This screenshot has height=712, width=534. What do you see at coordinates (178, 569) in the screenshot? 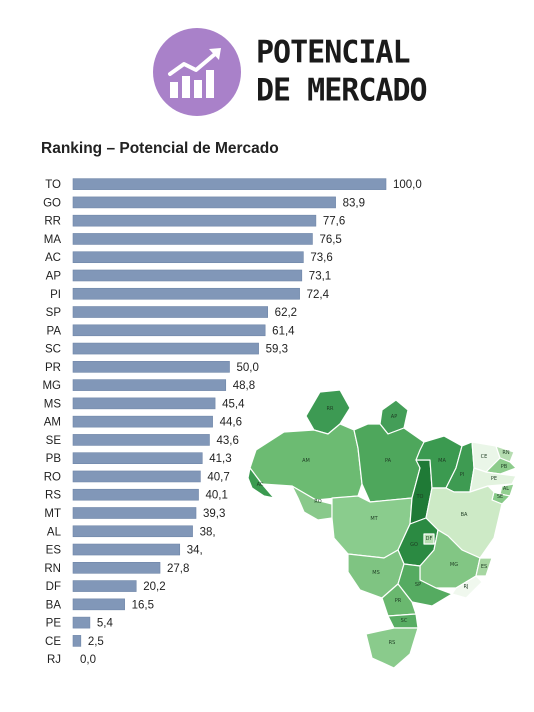
I see `value-label-rn: 27,8` at bounding box center [178, 569].